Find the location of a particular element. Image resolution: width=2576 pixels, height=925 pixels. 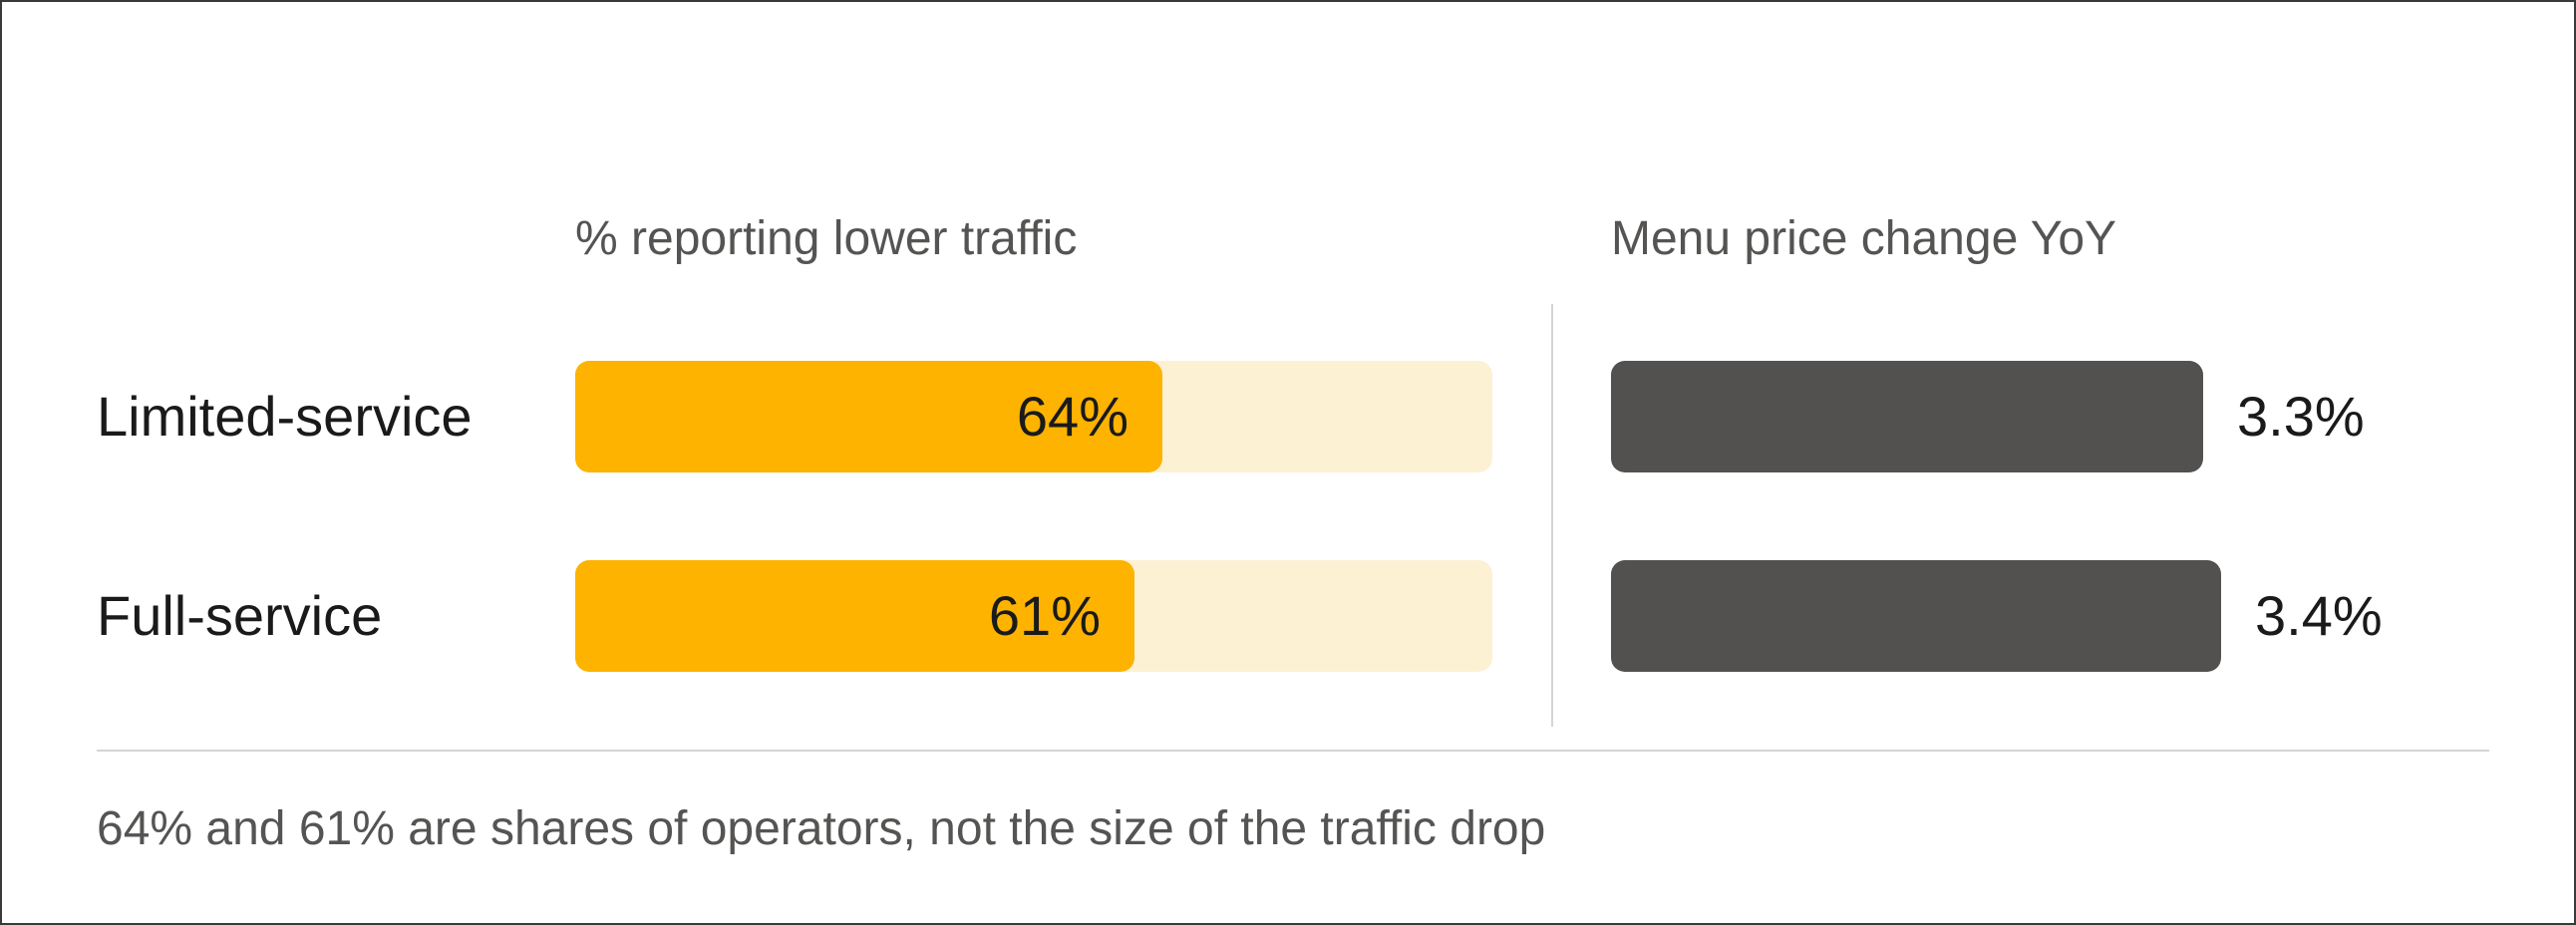

price-bar-limited-service is located at coordinates (1907, 416).